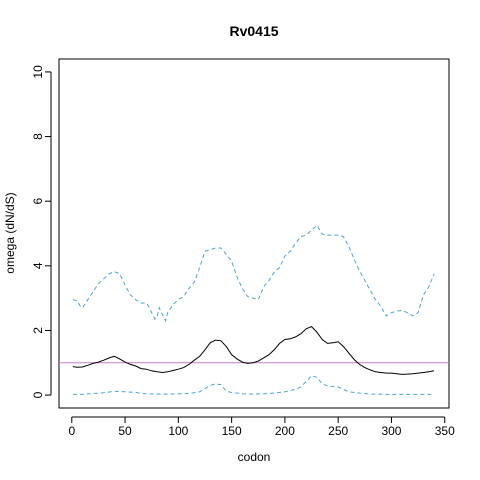 Image resolution: width=480 pixels, height=480 pixels. What do you see at coordinates (38, 72) in the screenshot?
I see `y-tick-label: 10` at bounding box center [38, 72].